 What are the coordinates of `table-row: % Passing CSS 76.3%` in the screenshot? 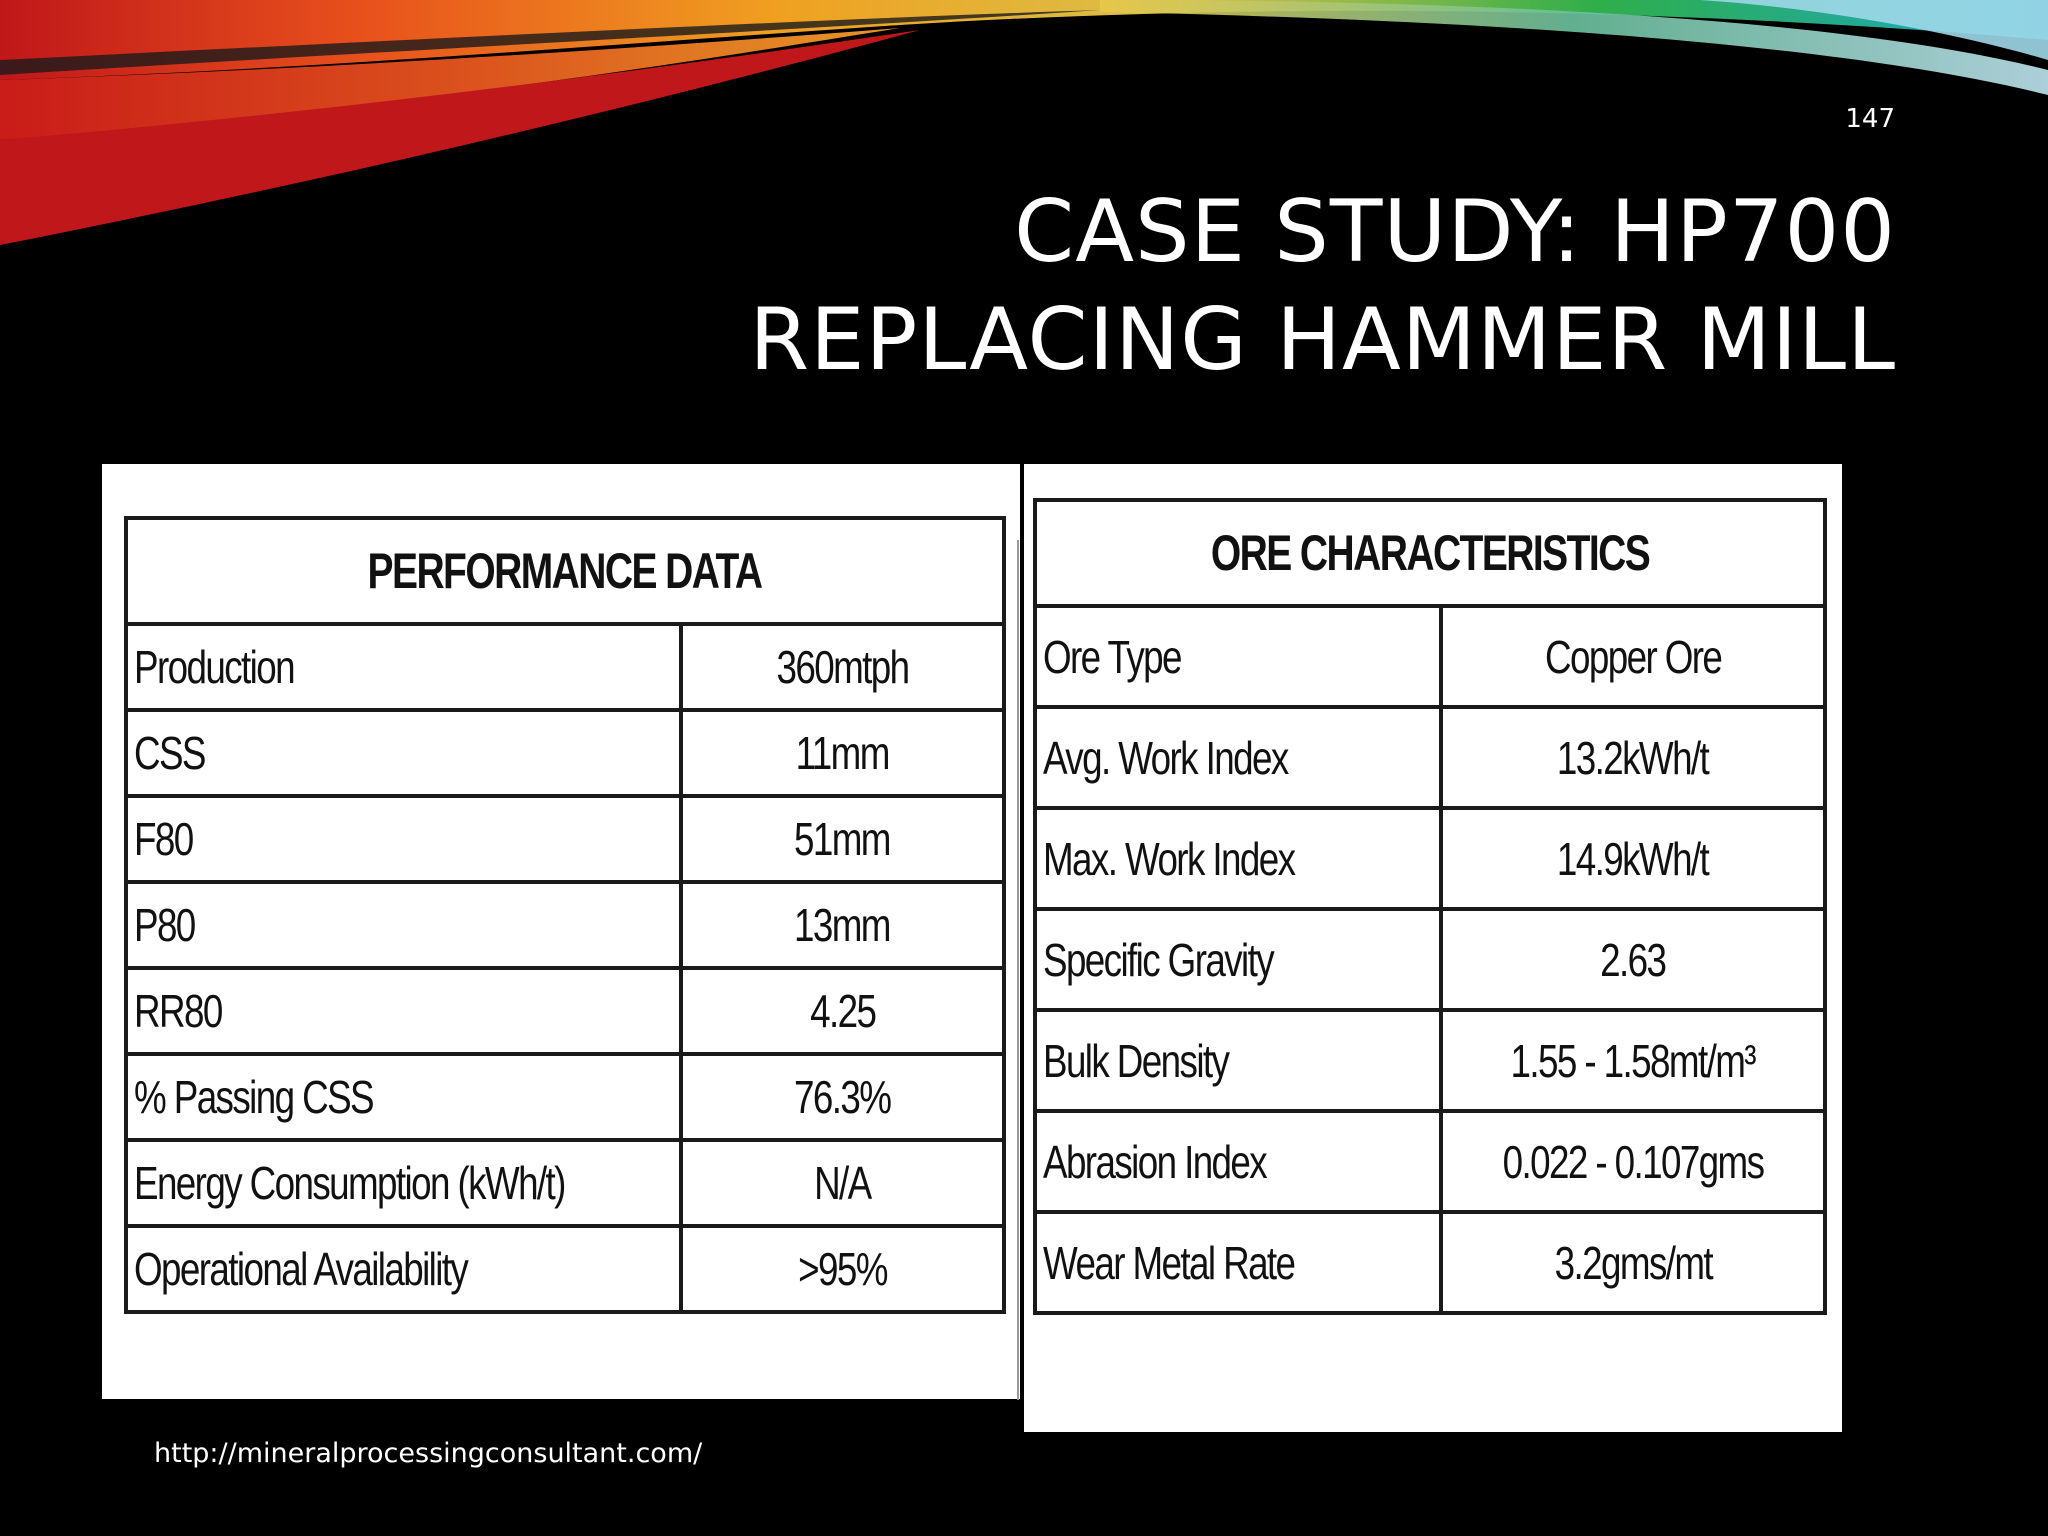 It's located at (565, 1097).